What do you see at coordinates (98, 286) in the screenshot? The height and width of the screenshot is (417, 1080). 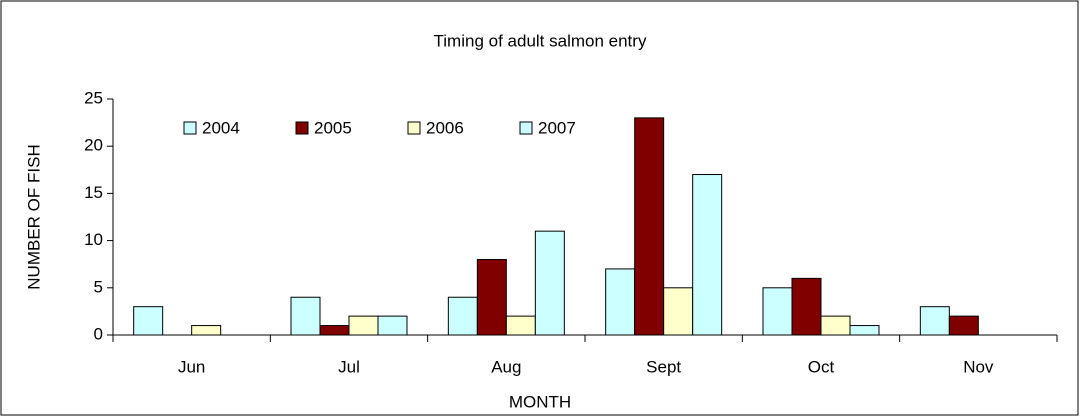 I see `y-tick-label: 5` at bounding box center [98, 286].